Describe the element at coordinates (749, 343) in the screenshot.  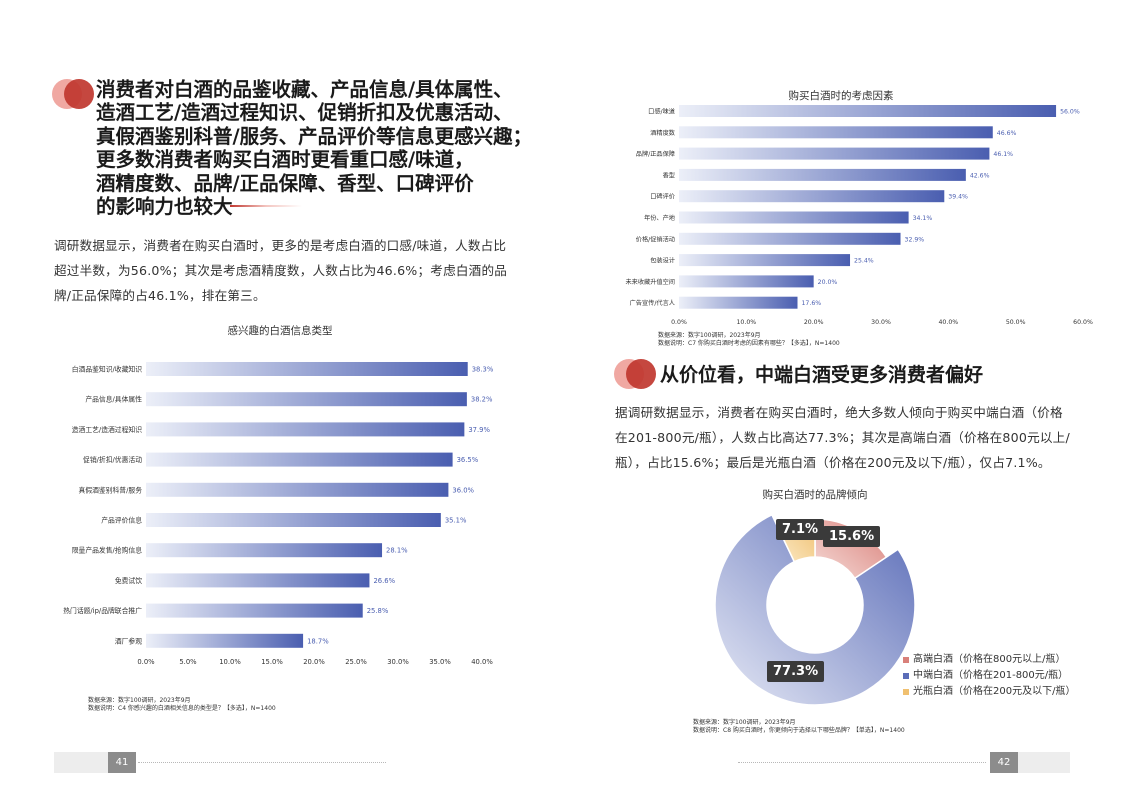
I see `source-line: 数据说明：C7 你购买白酒时考虑的因素有哪些？【多选】，N=1400` at that location.